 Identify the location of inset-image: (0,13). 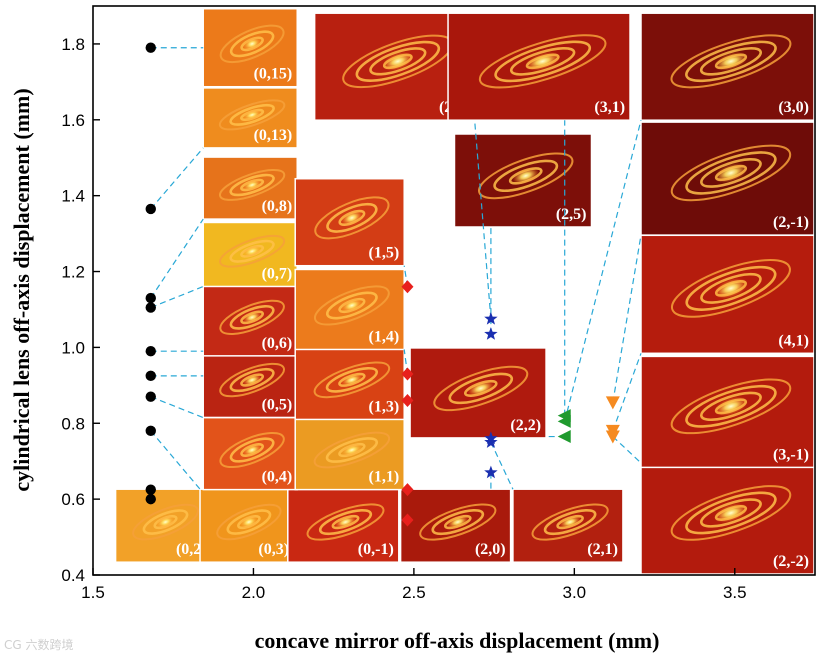
(250, 118).